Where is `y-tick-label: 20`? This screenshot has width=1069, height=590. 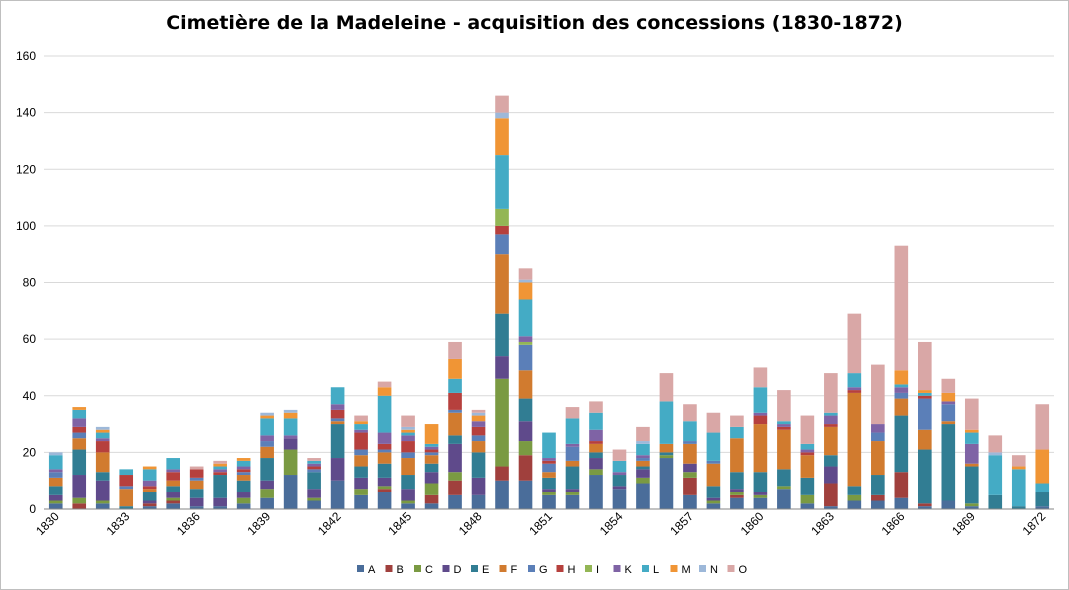 y-tick-label: 20 is located at coordinates (30, 452).